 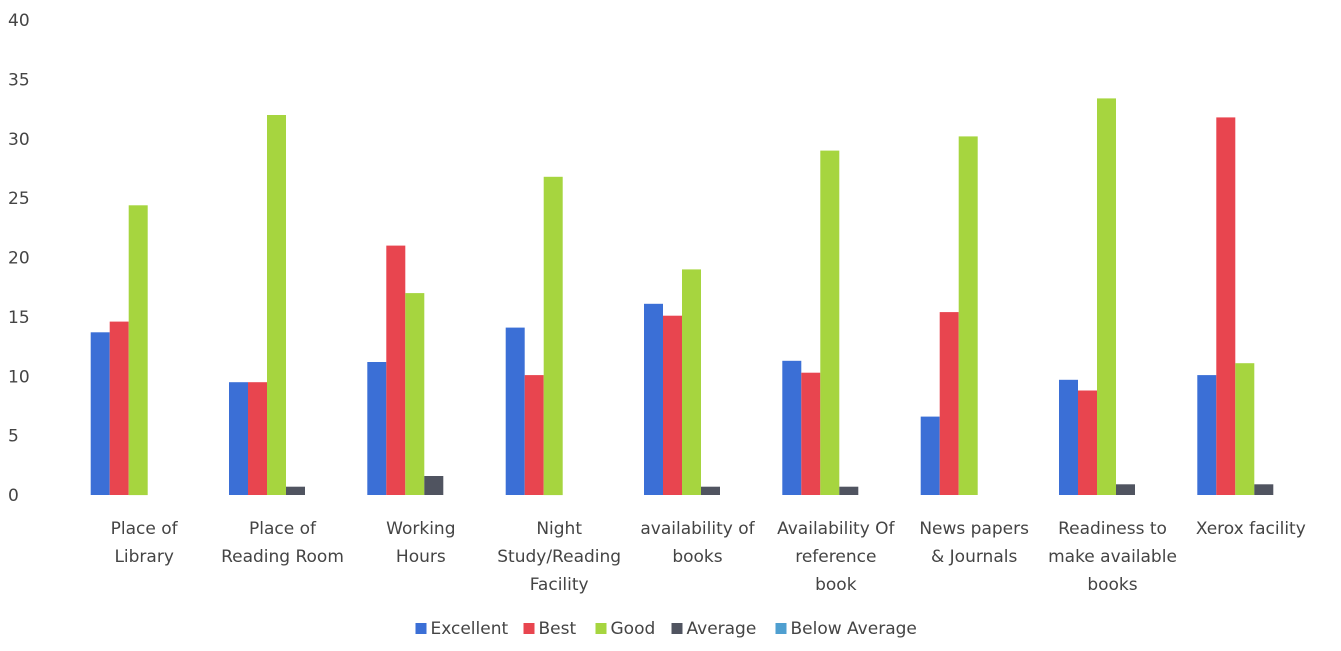 I want to click on x-tick-label-line: News papers, so click(x=974, y=529).